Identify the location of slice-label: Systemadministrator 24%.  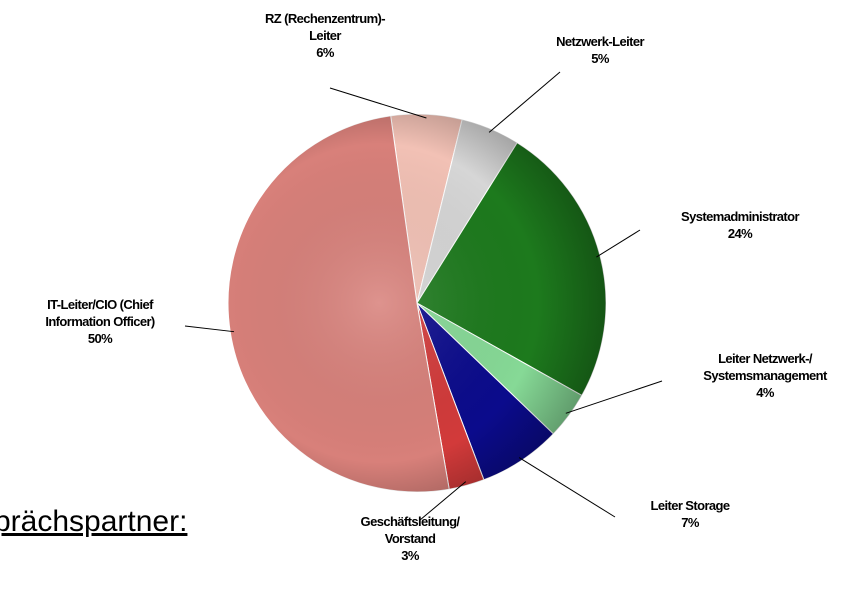
(740, 225).